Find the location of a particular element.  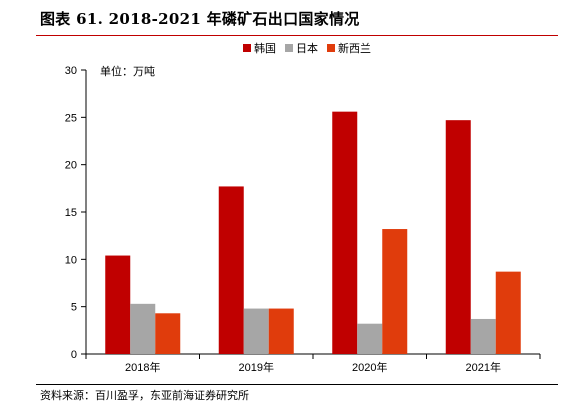

legend-label-日本: 日本 is located at coordinates (307, 48).